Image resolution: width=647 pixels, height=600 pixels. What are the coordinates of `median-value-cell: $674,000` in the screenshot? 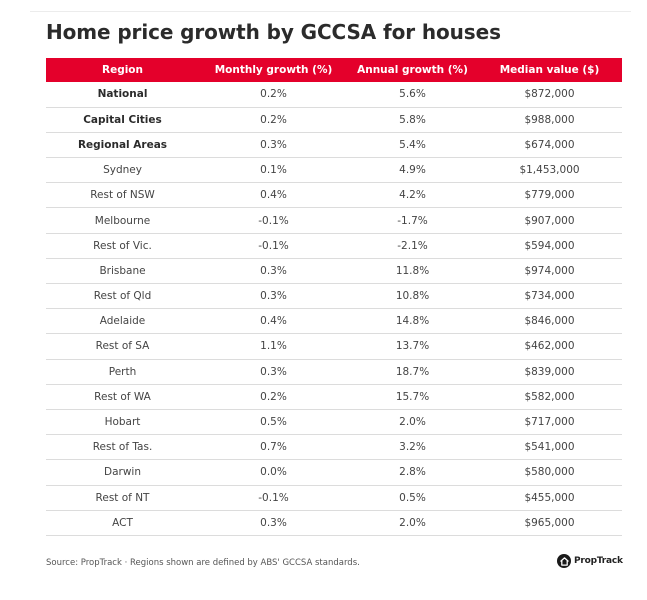 It's located at (549, 144).